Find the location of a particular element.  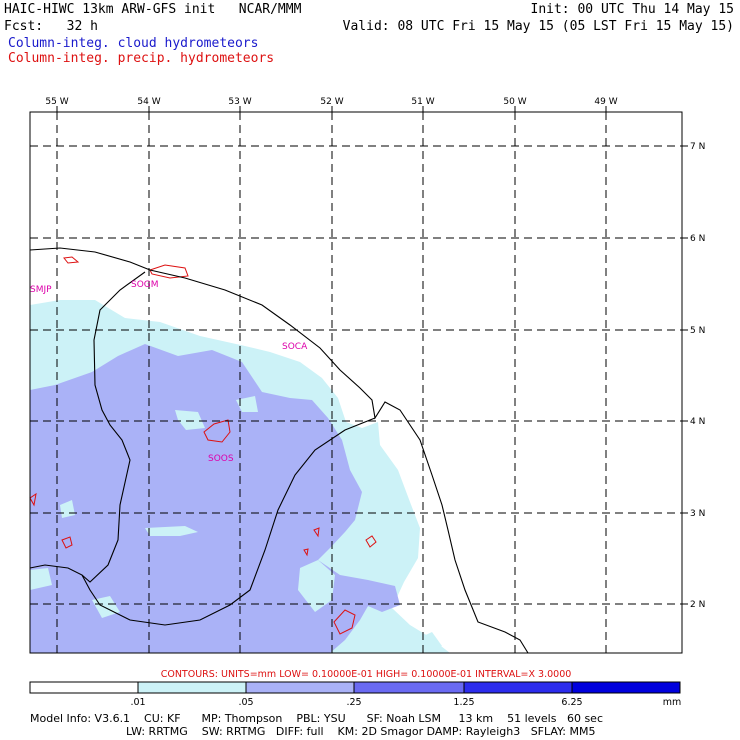

lon-label-53w: 53 W is located at coordinates (239, 102).